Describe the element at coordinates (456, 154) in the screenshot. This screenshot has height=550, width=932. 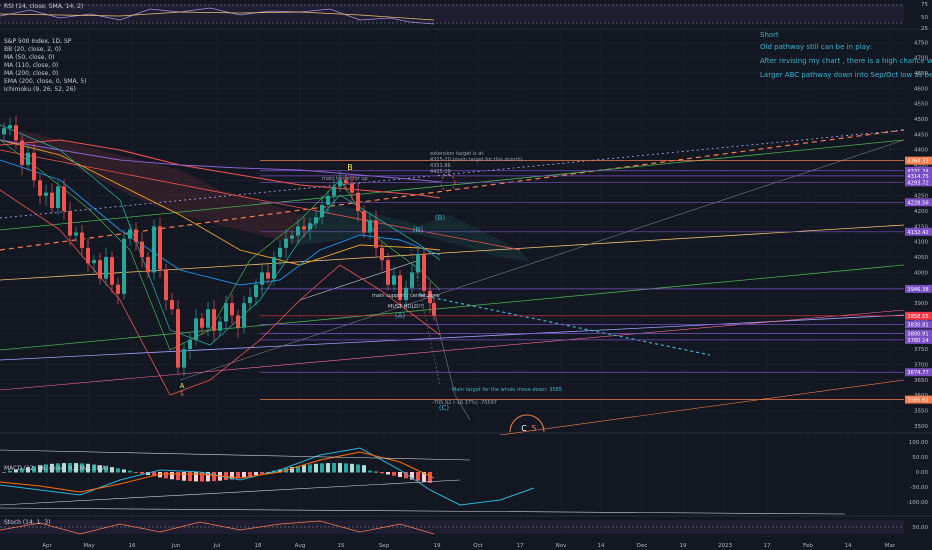
I see `ext-target-text: extension target is at` at that location.